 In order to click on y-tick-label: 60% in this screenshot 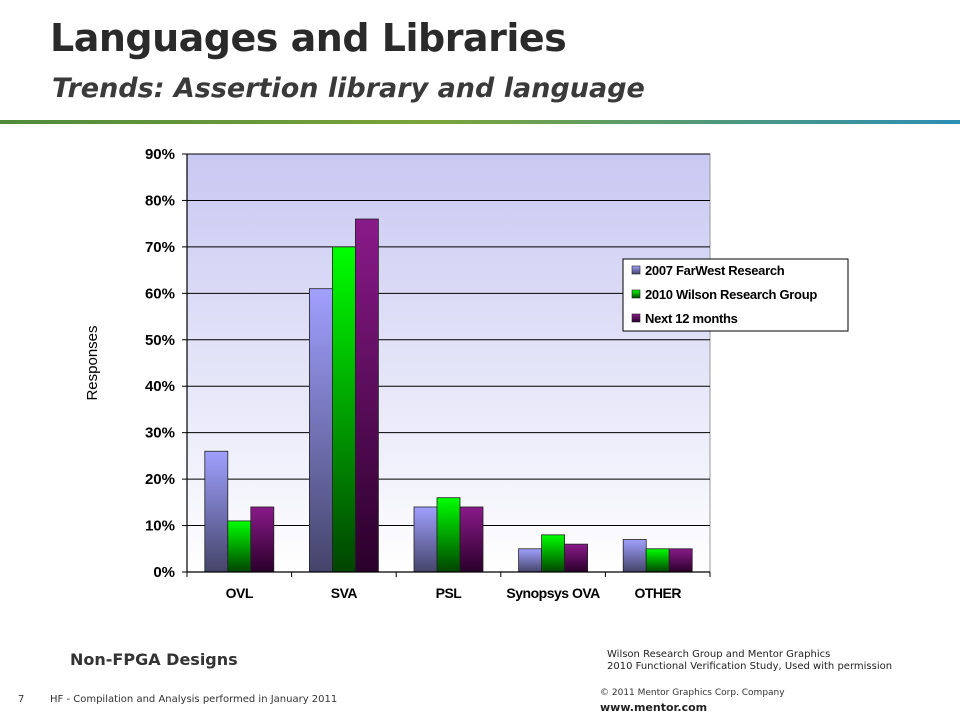, I will do `click(160, 293)`.